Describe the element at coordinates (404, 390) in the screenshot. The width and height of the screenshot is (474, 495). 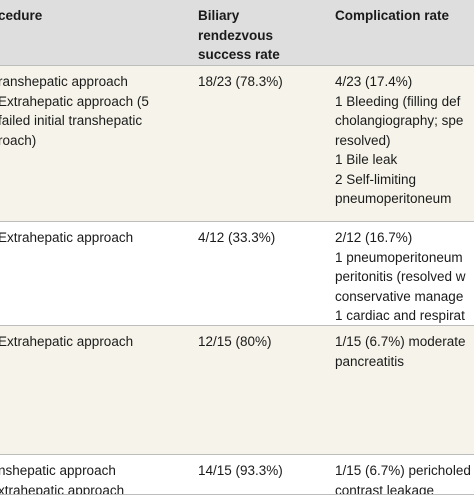
I see `table-cell: 1/15 (6.7%) moderate pancreatitis` at that location.